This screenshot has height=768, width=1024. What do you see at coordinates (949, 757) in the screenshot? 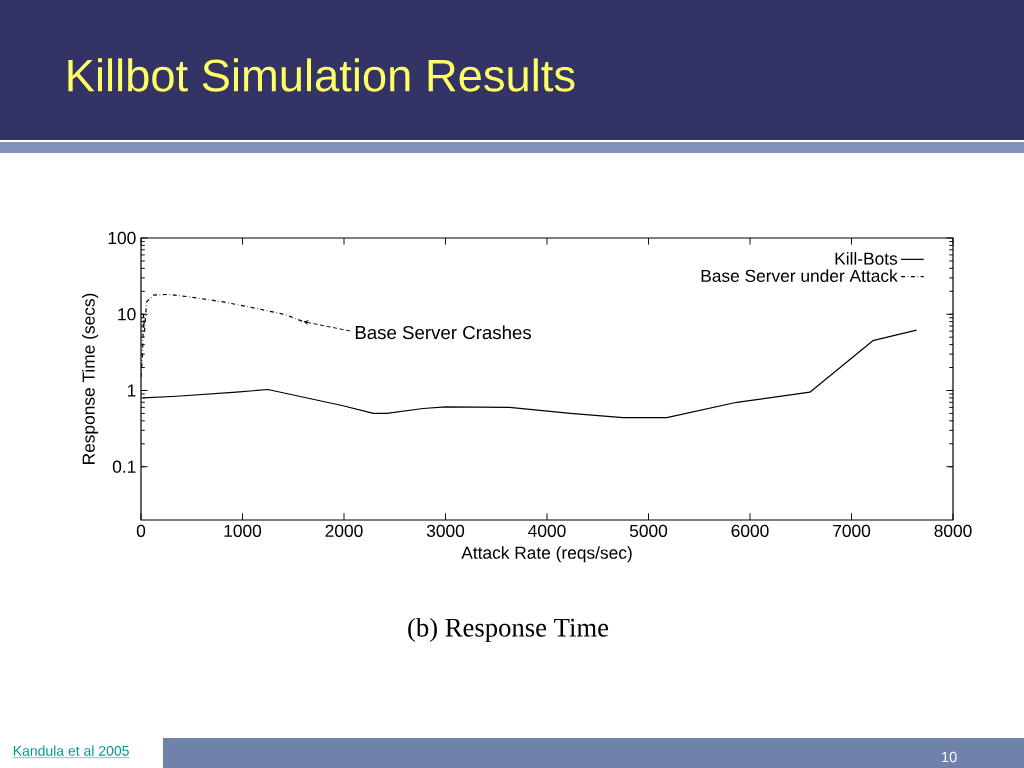
I see `text: 10` at bounding box center [949, 757].